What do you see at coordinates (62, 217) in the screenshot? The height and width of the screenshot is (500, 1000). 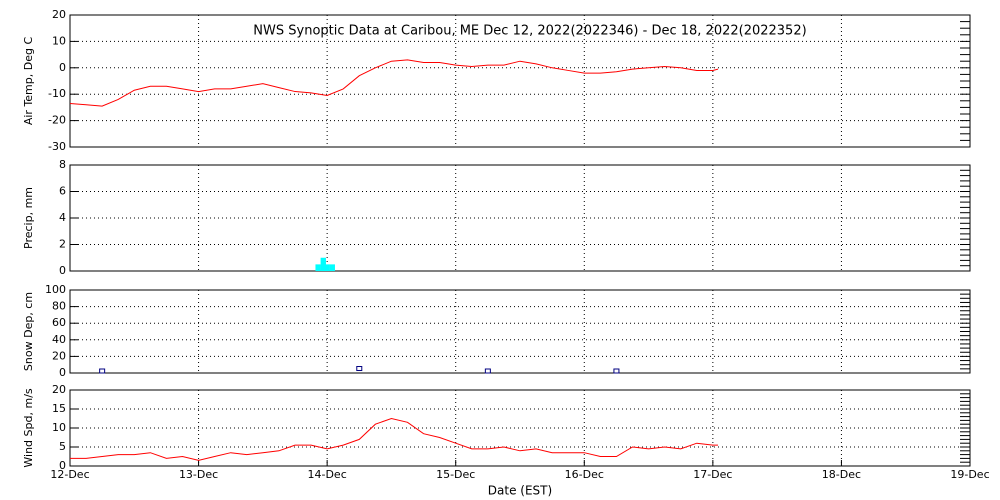 I see `y-tick-label: 4` at bounding box center [62, 217].